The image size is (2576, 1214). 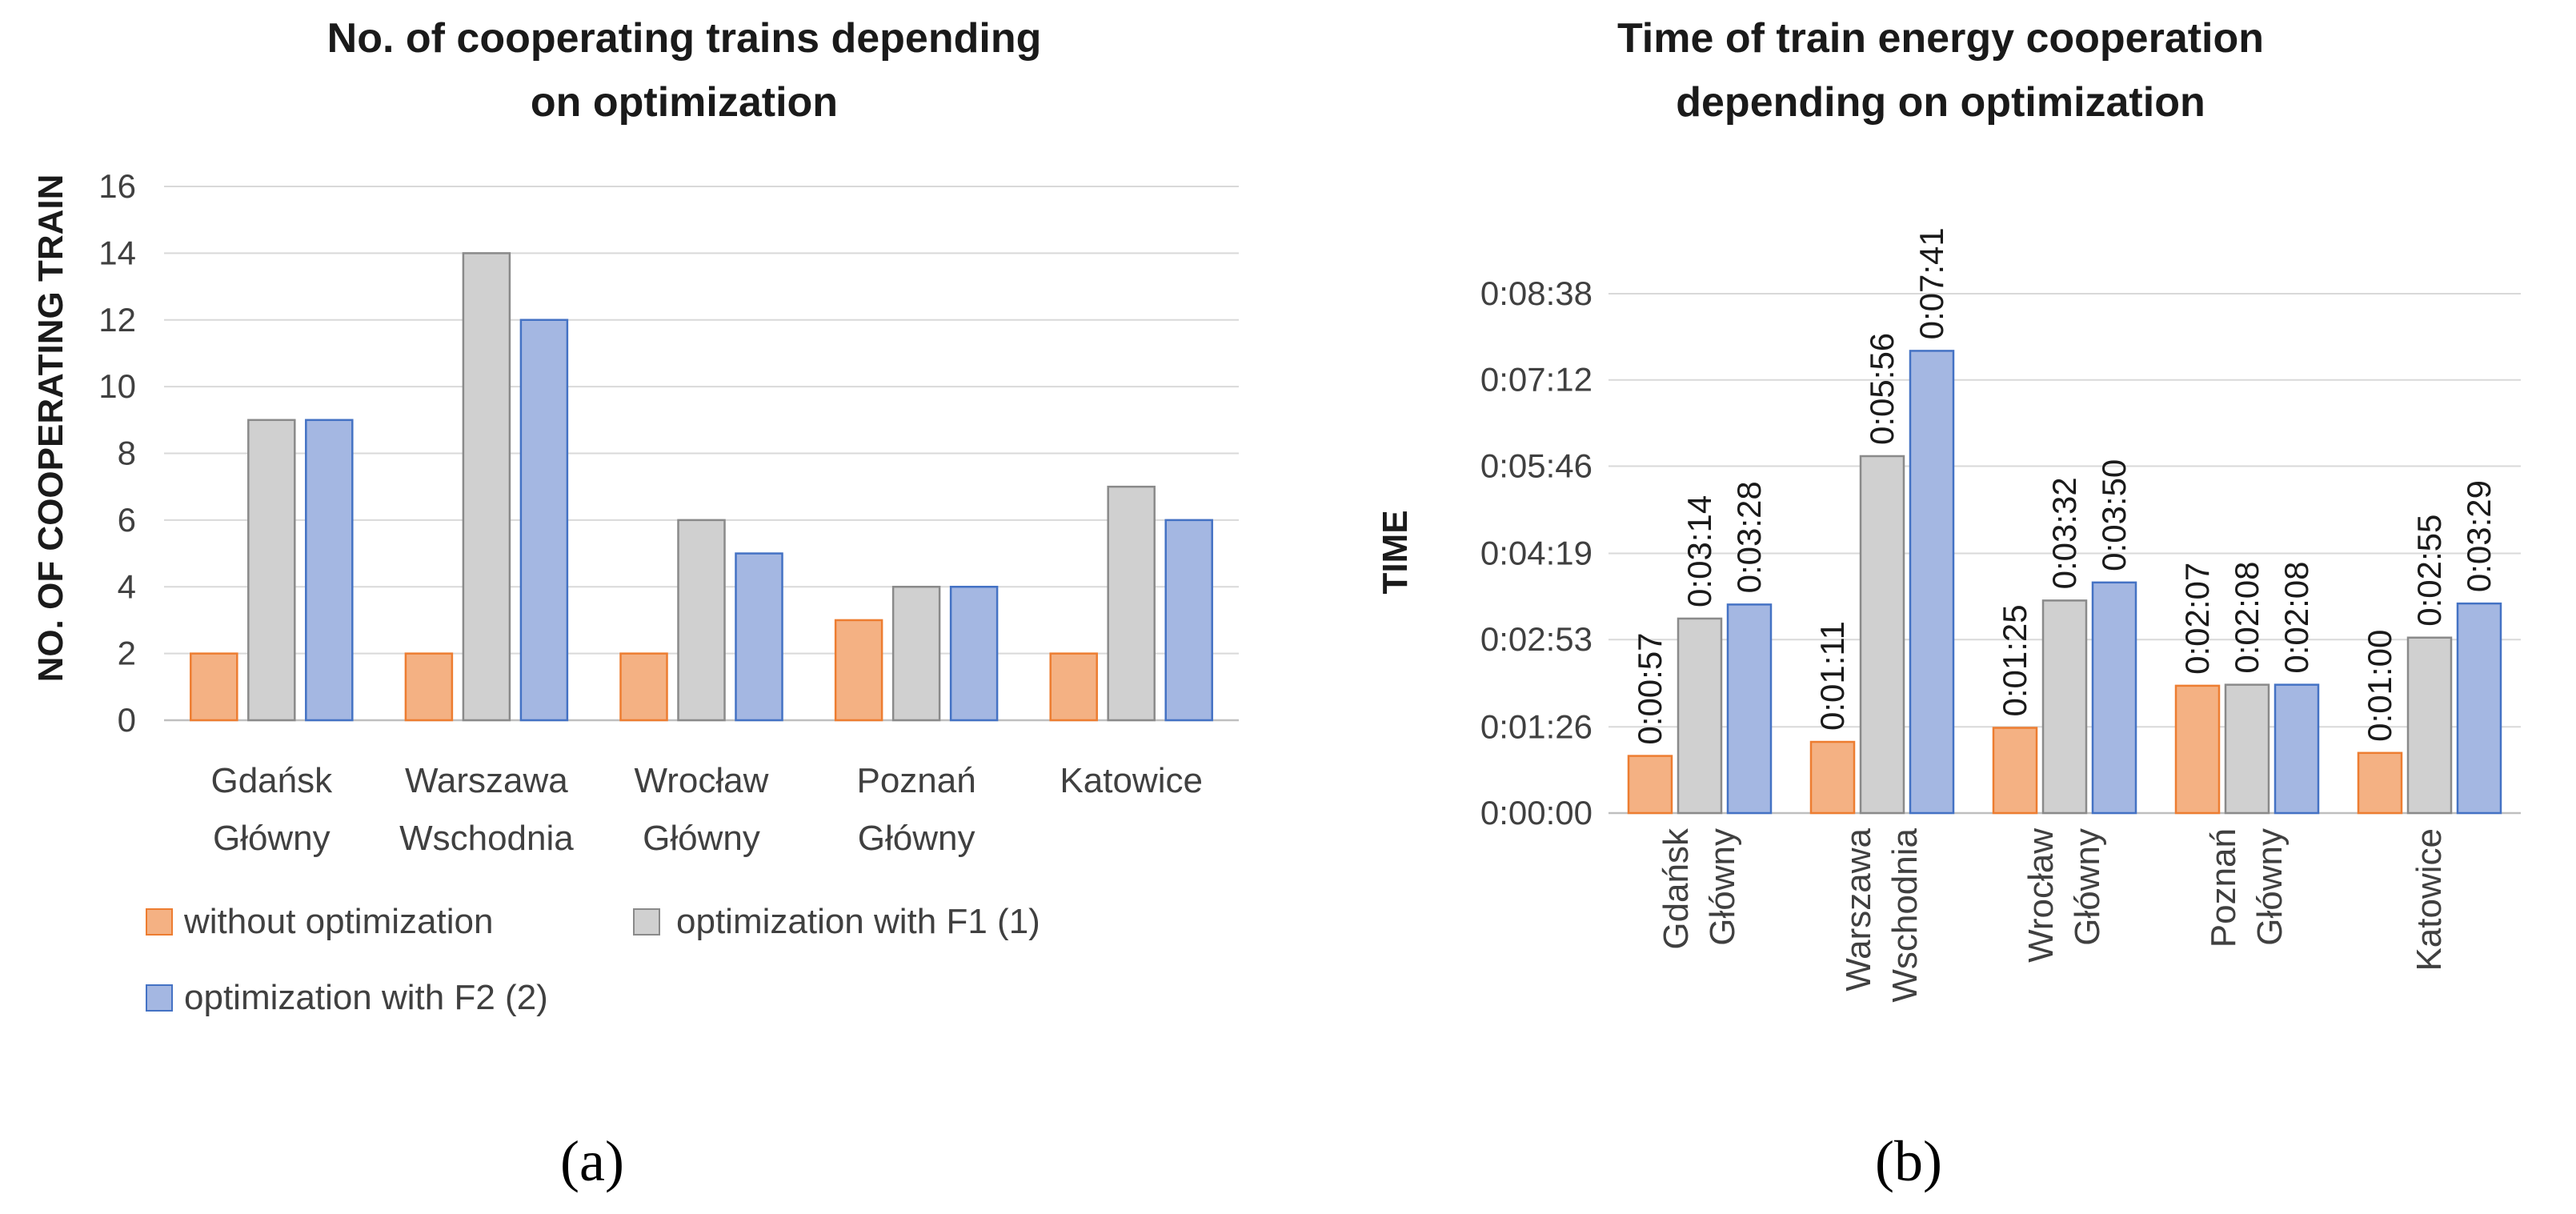 I want to click on chart-a-category-label: Katowice, so click(x=1131, y=780).